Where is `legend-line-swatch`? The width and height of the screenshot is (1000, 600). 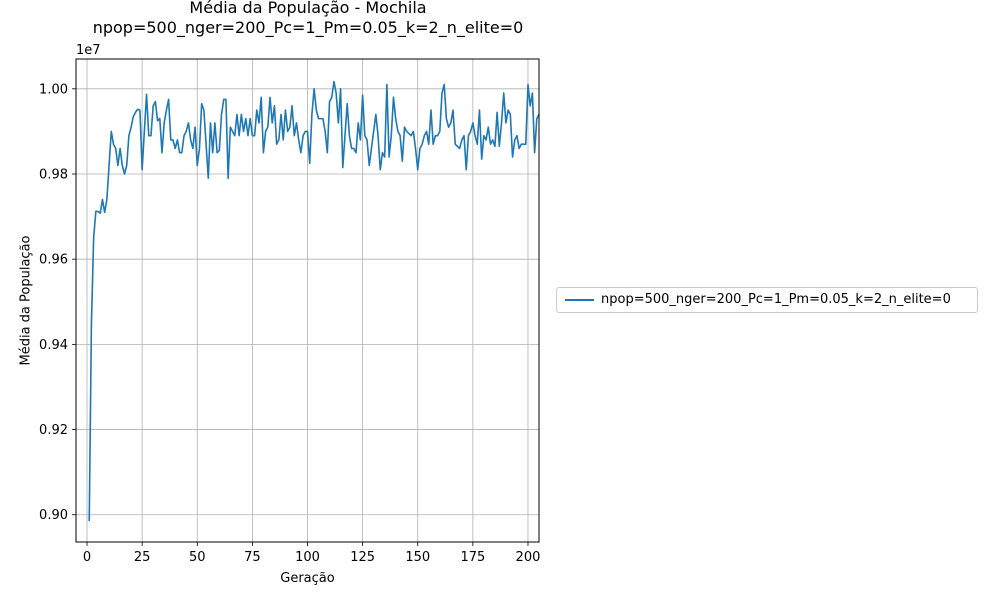 legend-line-swatch is located at coordinates (579, 300).